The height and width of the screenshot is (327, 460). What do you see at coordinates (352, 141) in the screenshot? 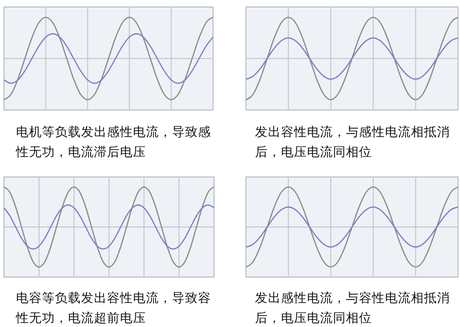
I see `text: 发出容性电流，与感性电流相抵消后，电压电流同相位` at bounding box center [352, 141].